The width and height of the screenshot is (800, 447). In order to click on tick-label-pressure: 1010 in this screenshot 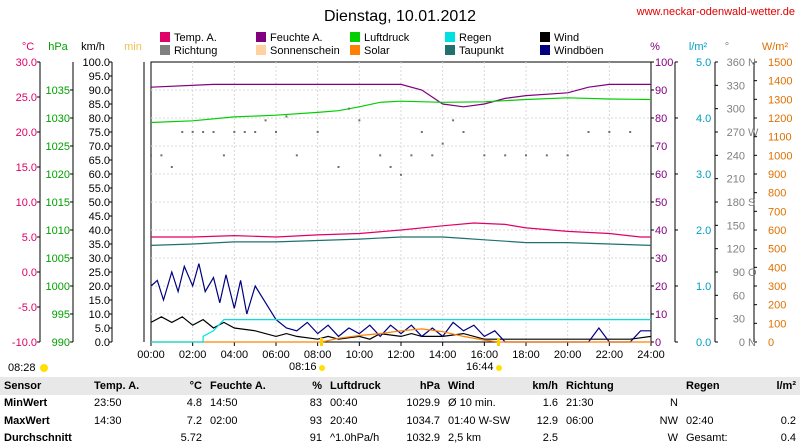, I will do `click(58, 231)`.